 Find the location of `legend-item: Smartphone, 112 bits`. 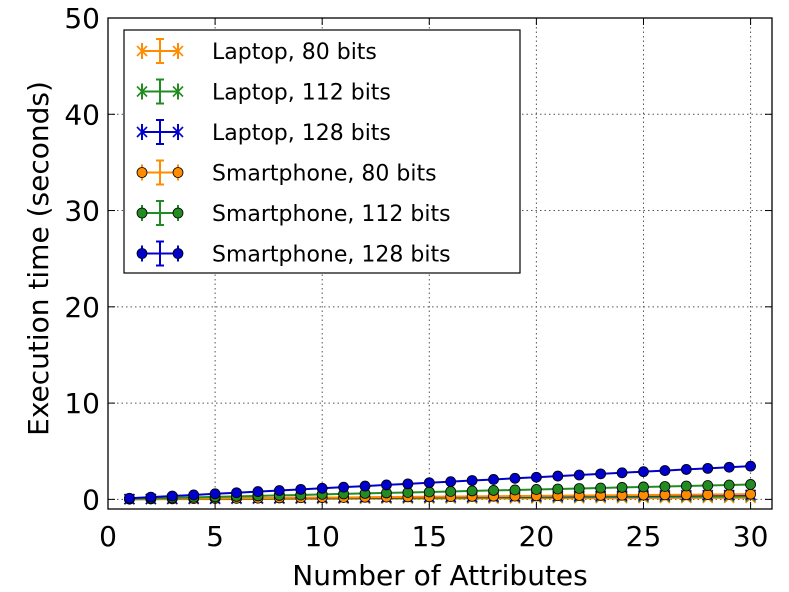

legend-item: Smartphone, 112 bits is located at coordinates (293, 213).